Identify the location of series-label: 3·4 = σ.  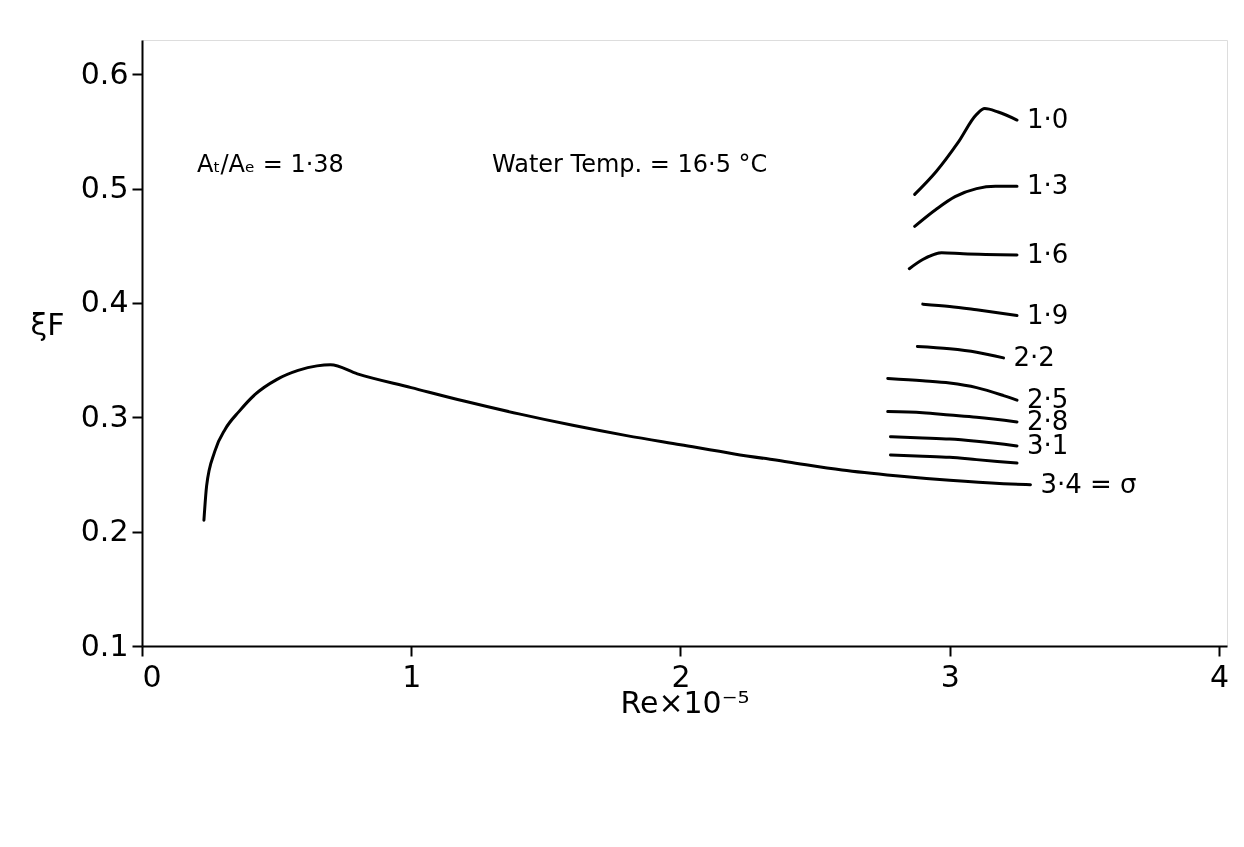
(1088, 483).